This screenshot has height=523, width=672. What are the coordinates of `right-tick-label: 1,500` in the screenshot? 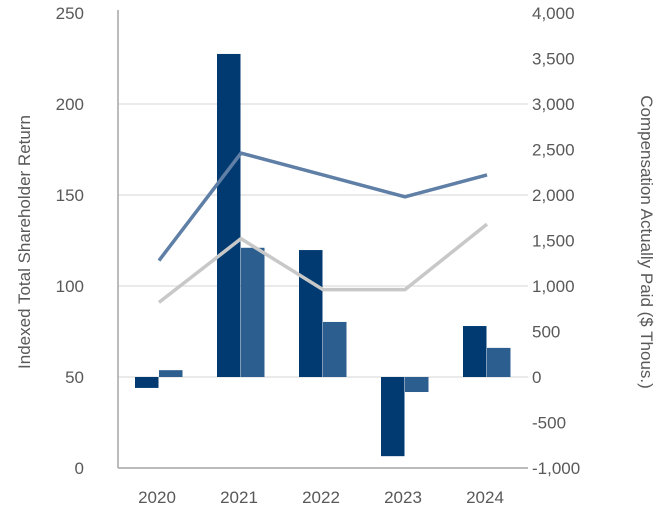 It's located at (553, 241).